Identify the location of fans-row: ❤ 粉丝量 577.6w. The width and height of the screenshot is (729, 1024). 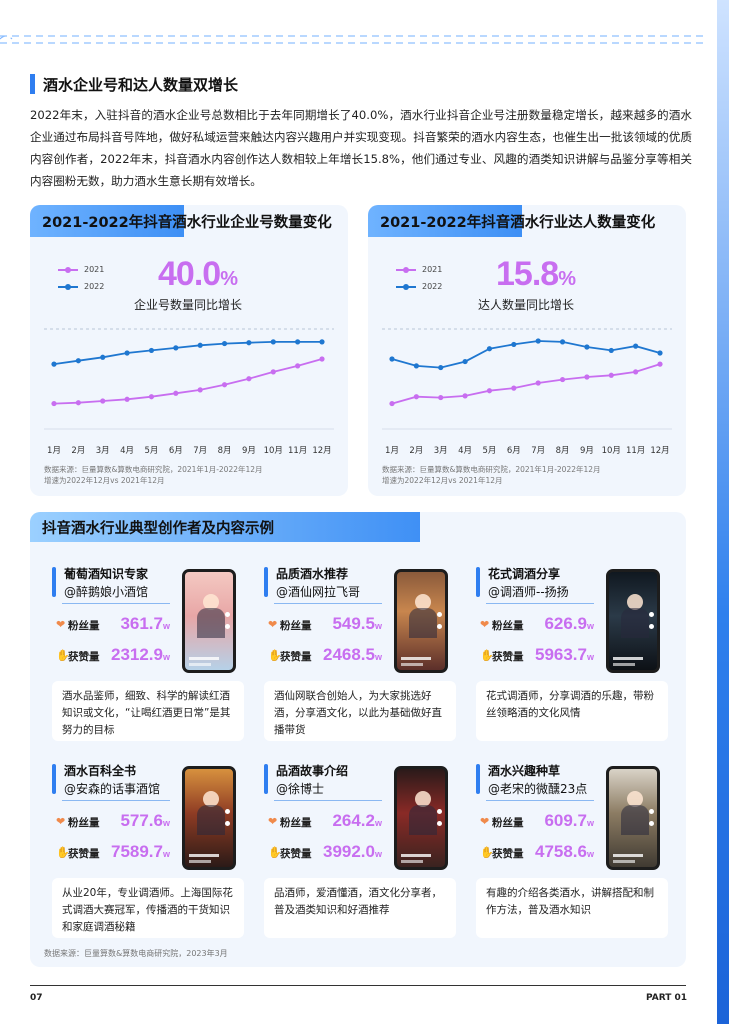
(111, 822).